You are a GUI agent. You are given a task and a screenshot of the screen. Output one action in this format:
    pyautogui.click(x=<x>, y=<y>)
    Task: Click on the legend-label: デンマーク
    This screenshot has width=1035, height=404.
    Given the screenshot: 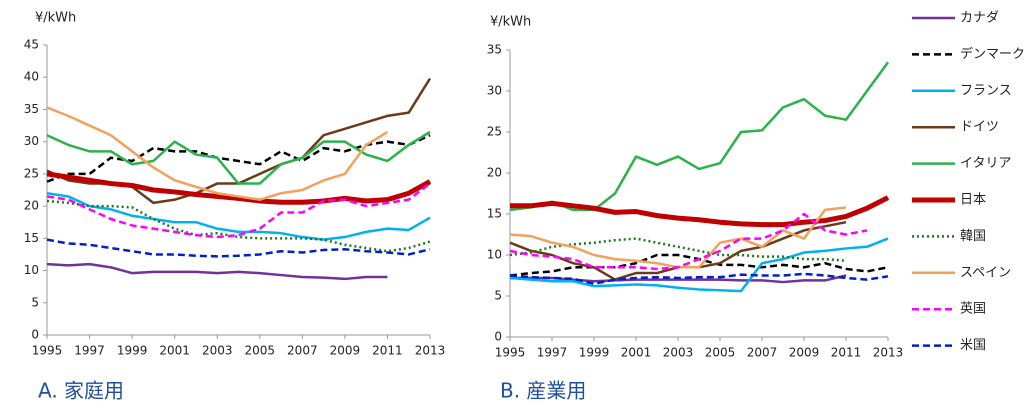 What is the action you would take?
    pyautogui.click(x=992, y=54)
    